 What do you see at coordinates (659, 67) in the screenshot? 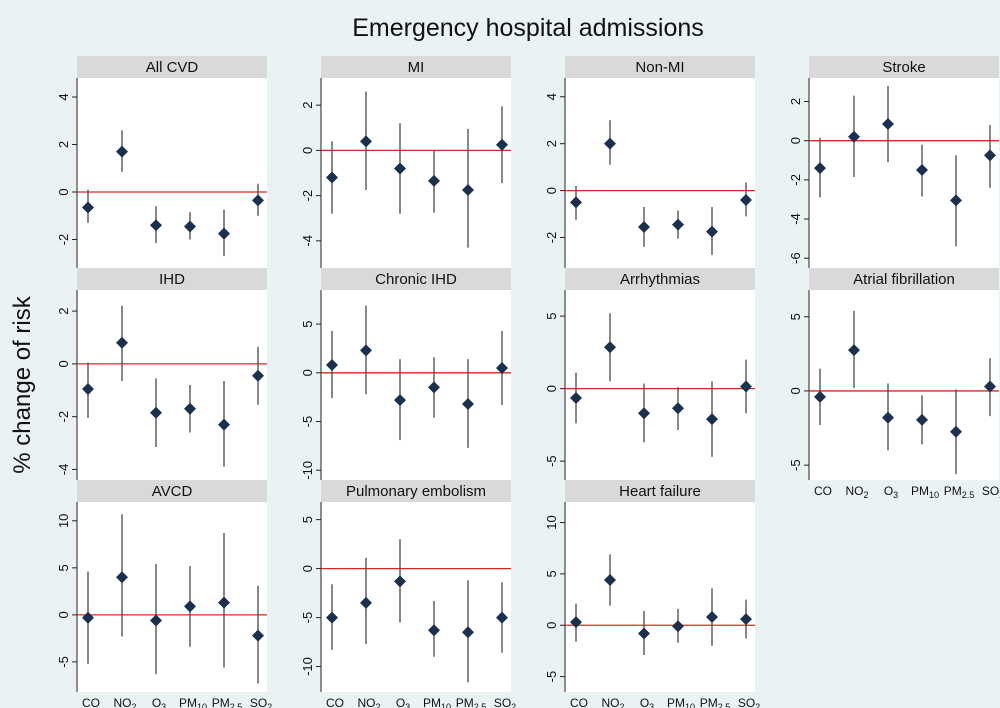
I see `panel-non-mi-strip-label: Non-MI` at bounding box center [659, 67].